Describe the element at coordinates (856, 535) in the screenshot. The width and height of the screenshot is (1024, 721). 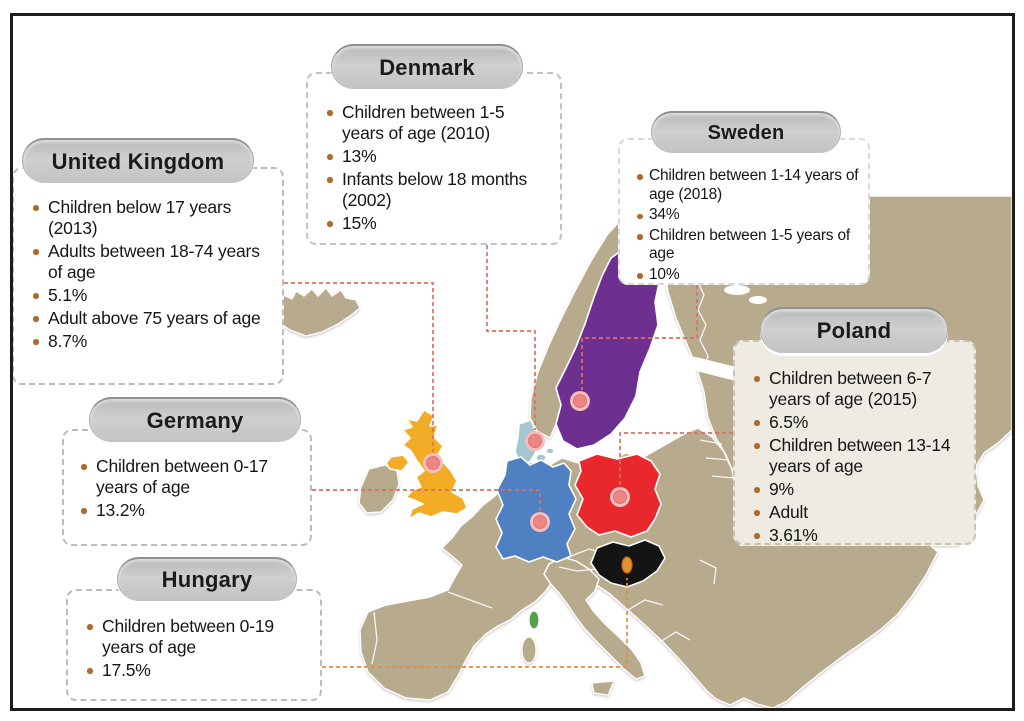
I see `callout-item: 3.61%` at that location.